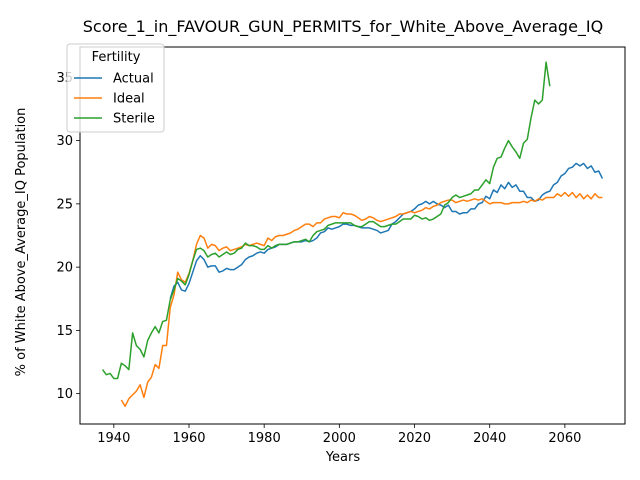 This screenshot has height=480, width=640. What do you see at coordinates (21, 242) in the screenshot?
I see `y-axis-label: % of White Above_Average_IQ Population` at bounding box center [21, 242].